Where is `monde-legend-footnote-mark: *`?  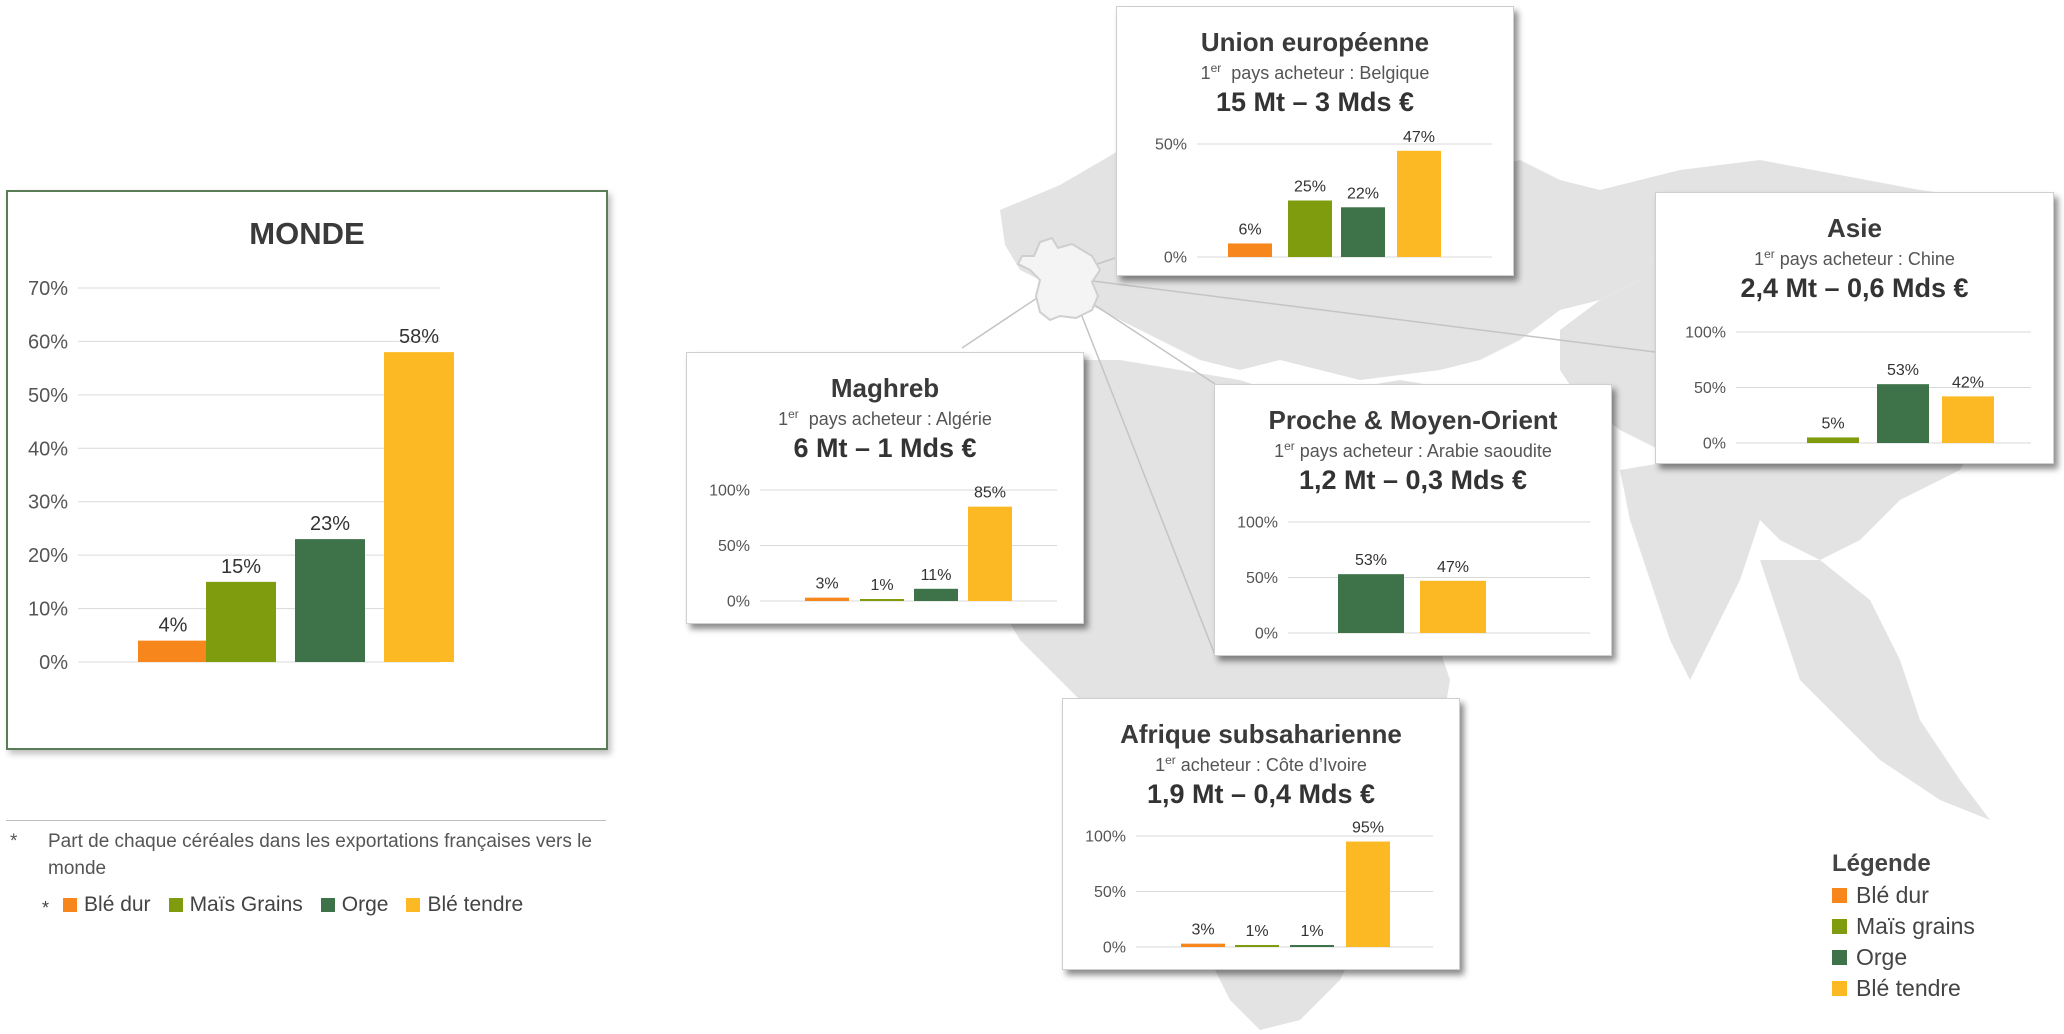 monde-legend-footnote-mark: * is located at coordinates (46, 908).